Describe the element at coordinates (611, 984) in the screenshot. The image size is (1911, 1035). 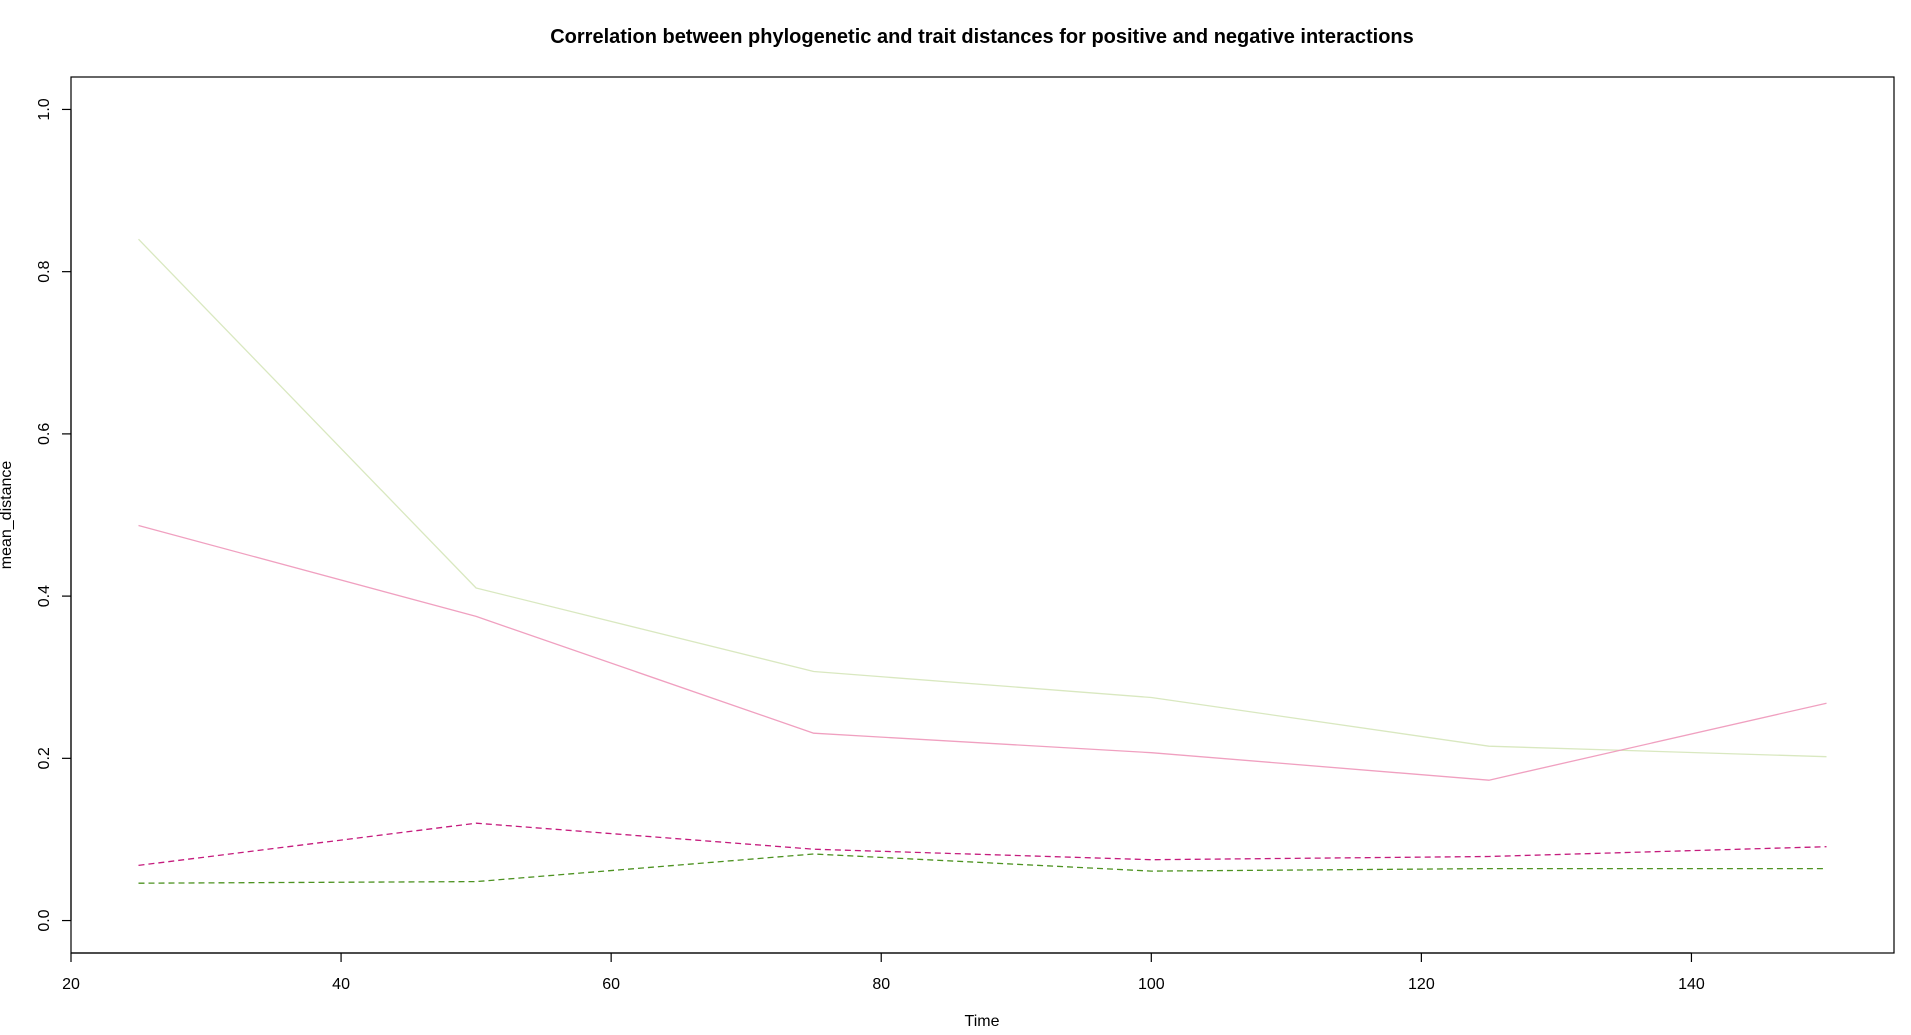
I see `x-tick-label: 60` at that location.